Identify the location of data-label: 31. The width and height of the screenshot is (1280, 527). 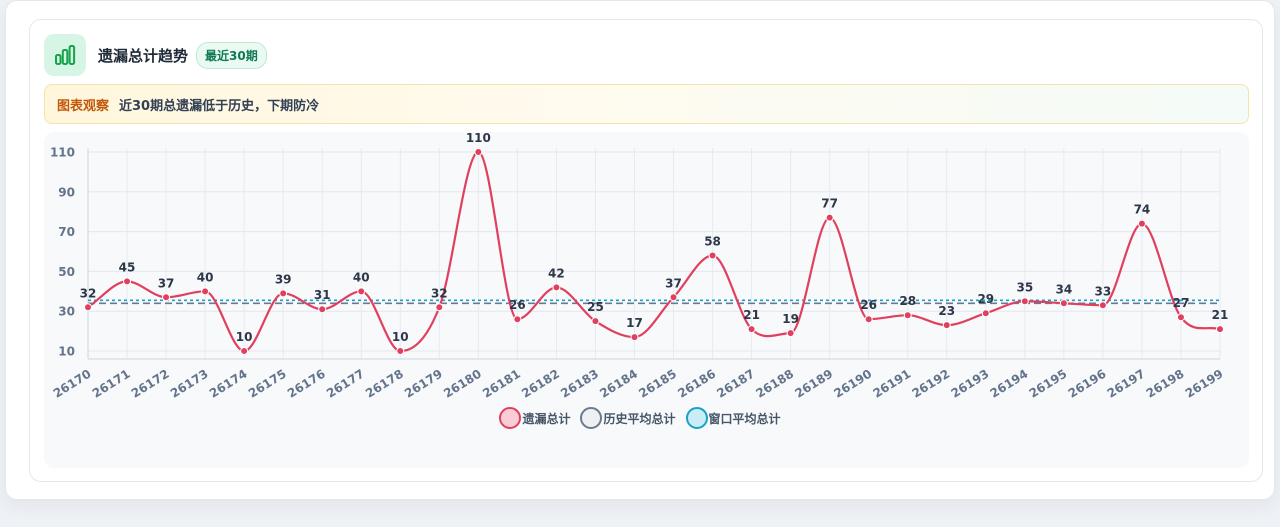
(322, 295).